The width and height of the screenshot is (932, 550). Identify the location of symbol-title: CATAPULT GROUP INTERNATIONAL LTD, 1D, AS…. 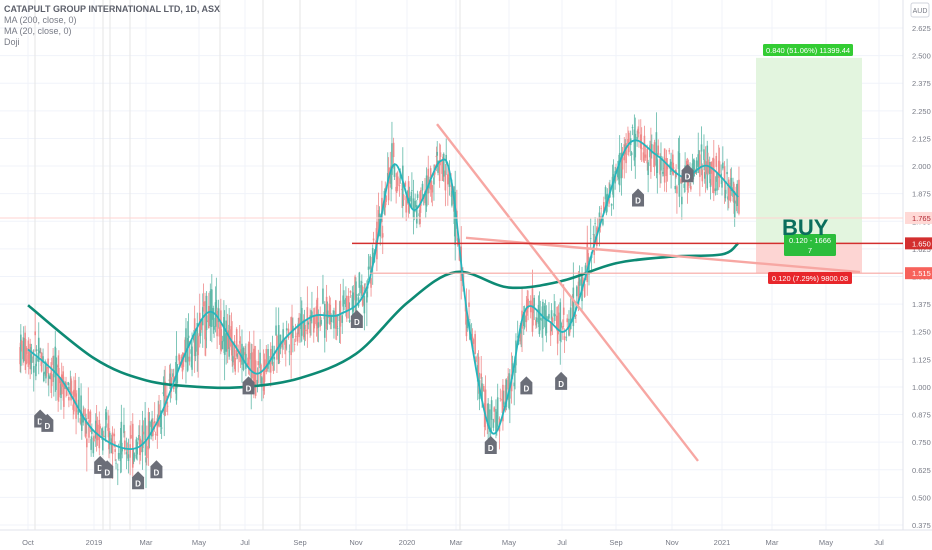
(112, 9).